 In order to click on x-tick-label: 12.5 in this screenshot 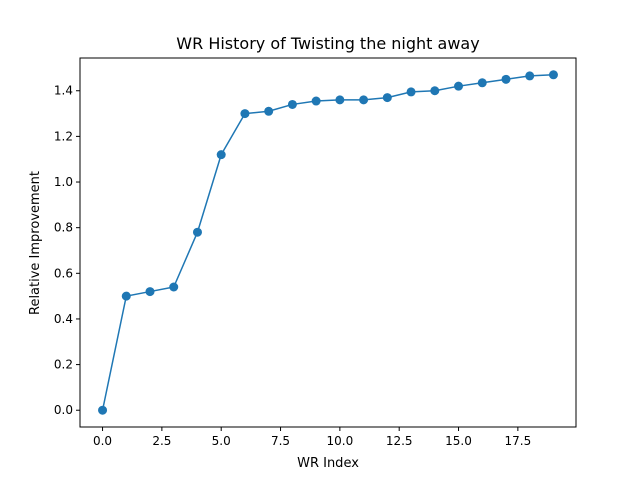, I will do `click(399, 441)`.